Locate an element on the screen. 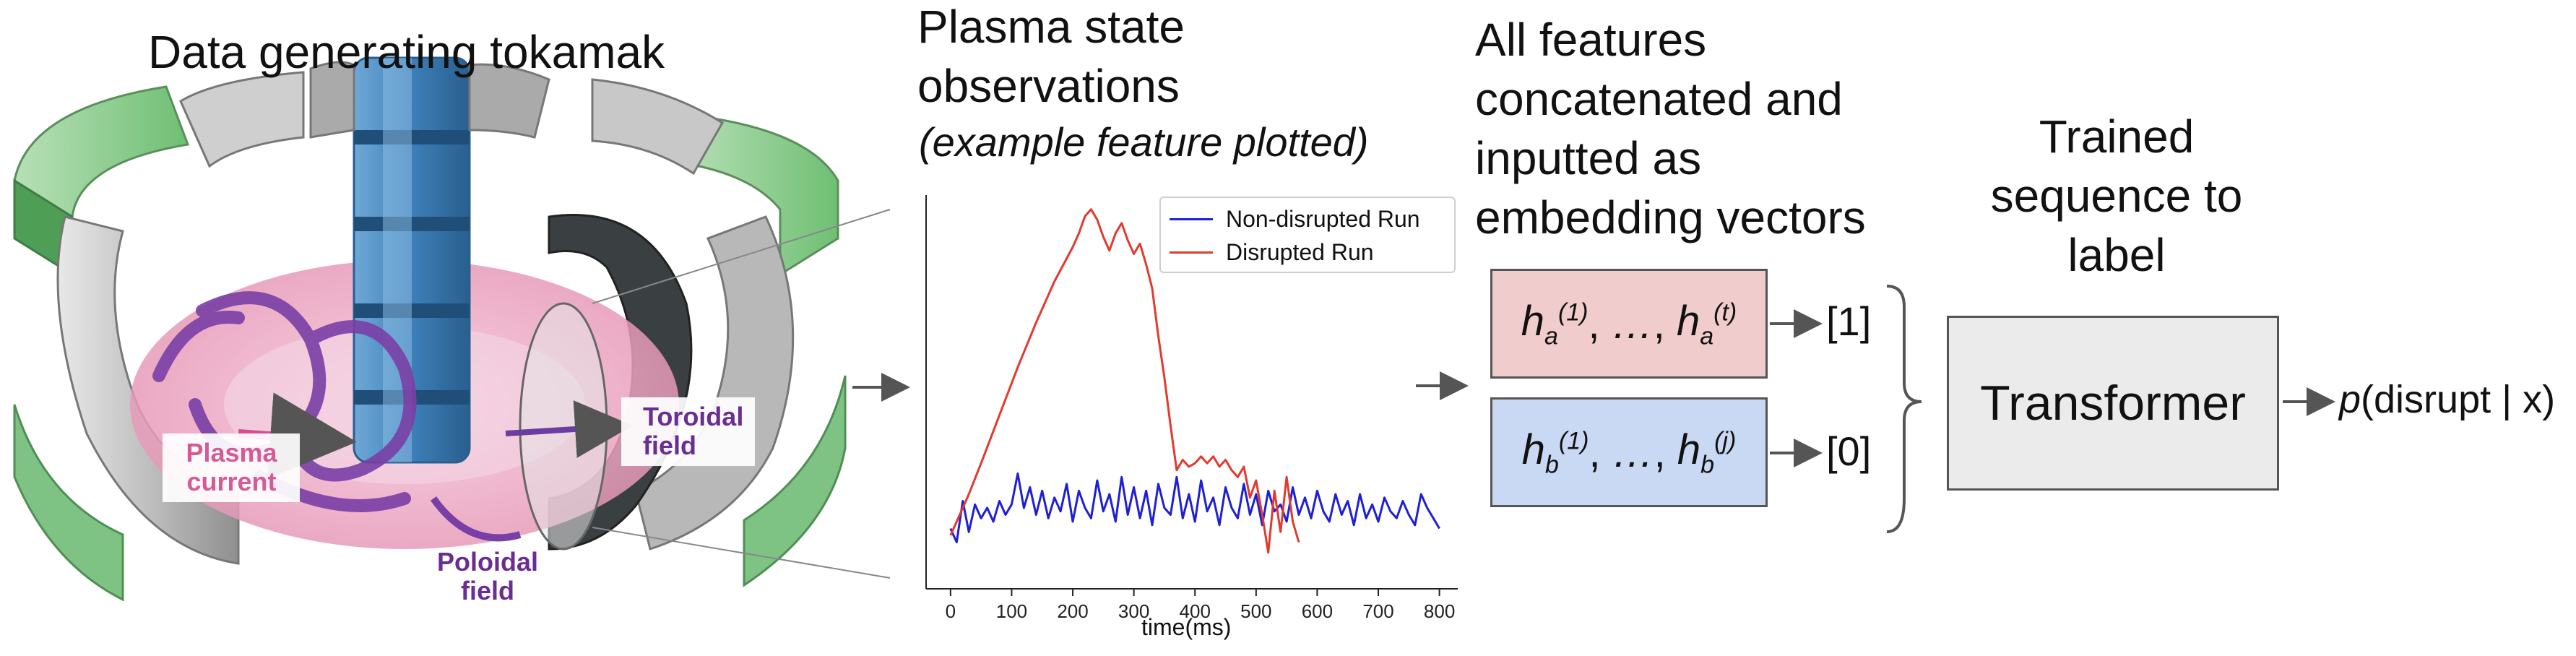  x-tick-label: 600 is located at coordinates (1317, 611).